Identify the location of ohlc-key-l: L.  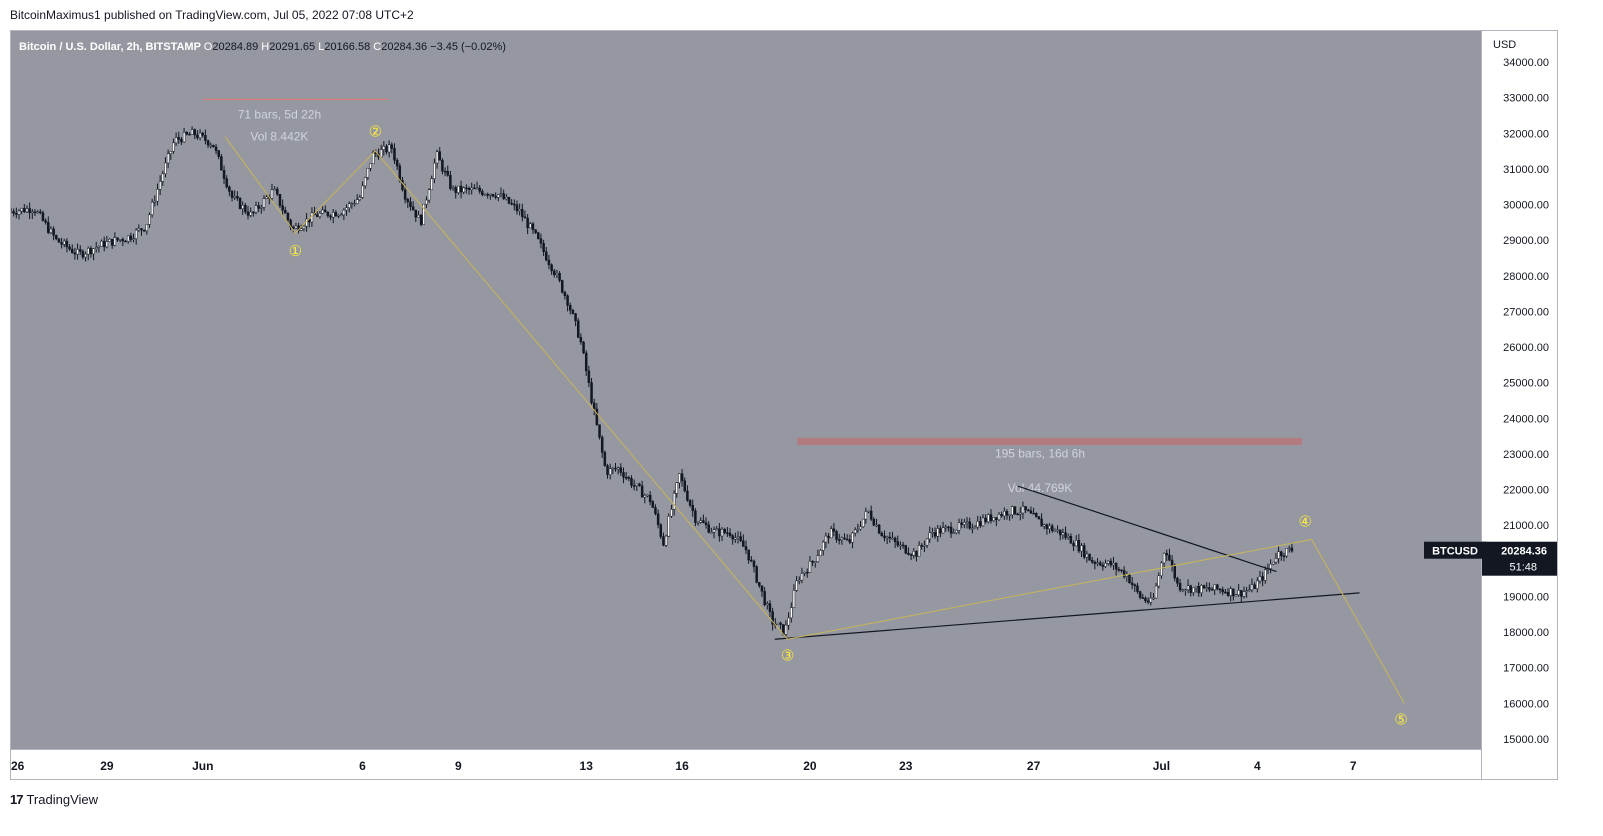
(321, 47).